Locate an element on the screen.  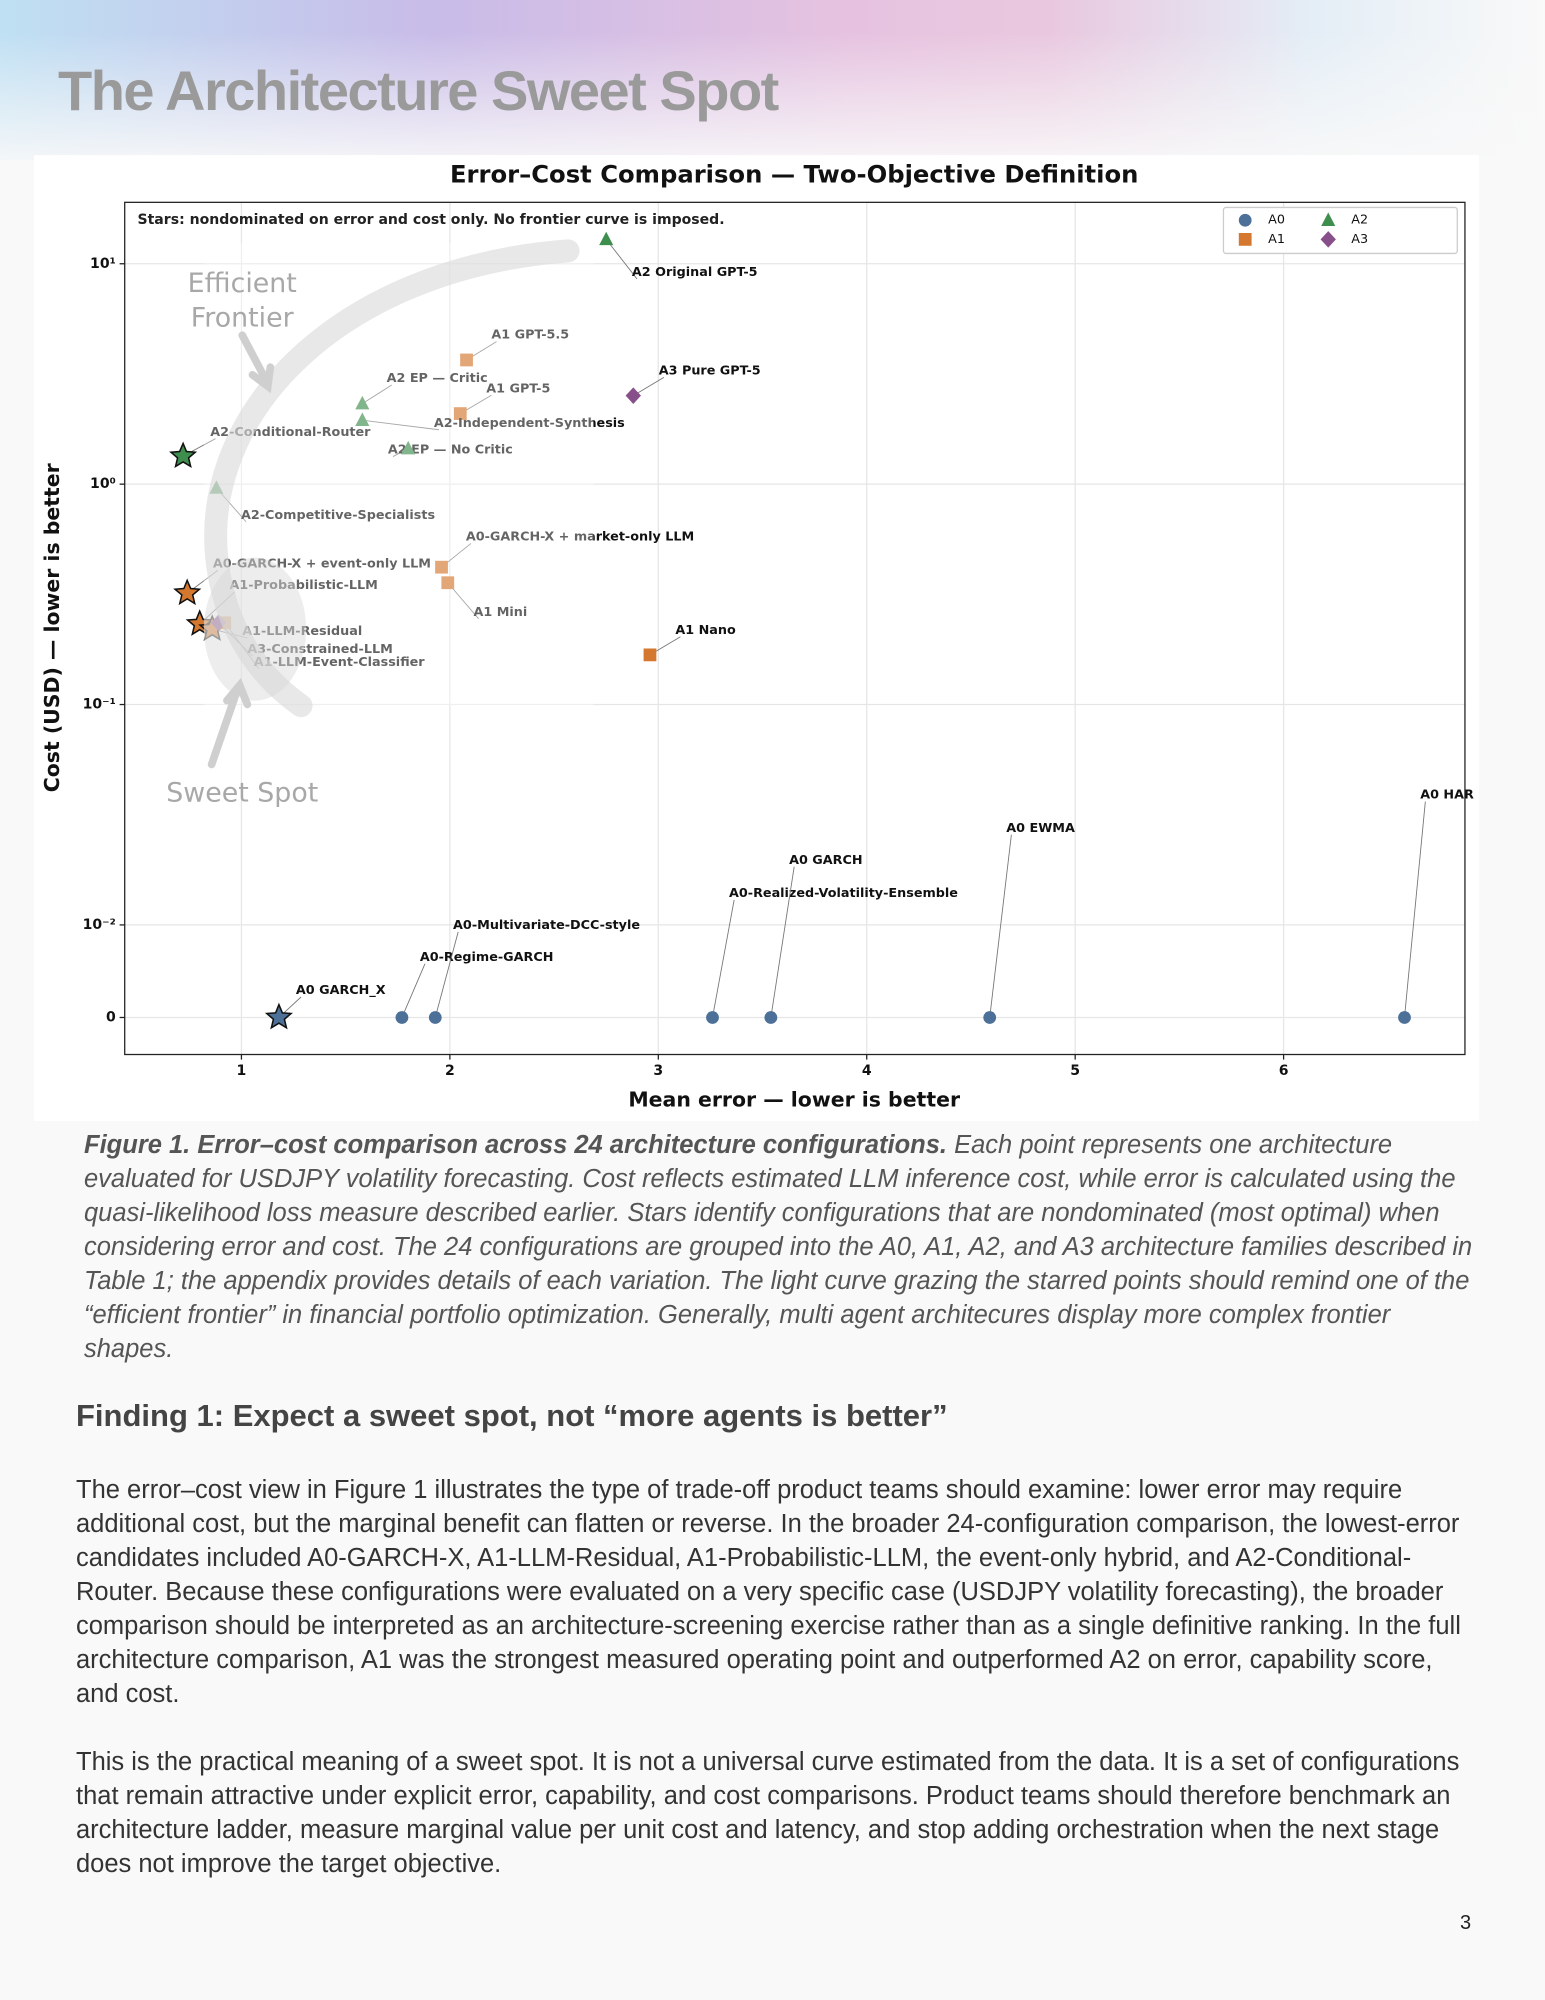
point-label: A0 HAR is located at coordinates (1447, 795).